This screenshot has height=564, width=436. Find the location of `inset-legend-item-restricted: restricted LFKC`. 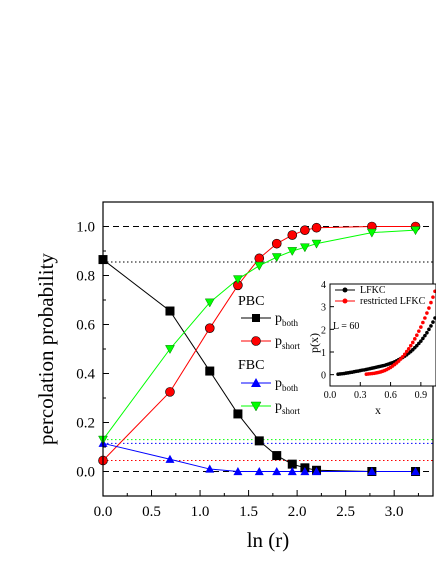

inset-legend-item-restricted: restricted LFKC is located at coordinates (380, 301).